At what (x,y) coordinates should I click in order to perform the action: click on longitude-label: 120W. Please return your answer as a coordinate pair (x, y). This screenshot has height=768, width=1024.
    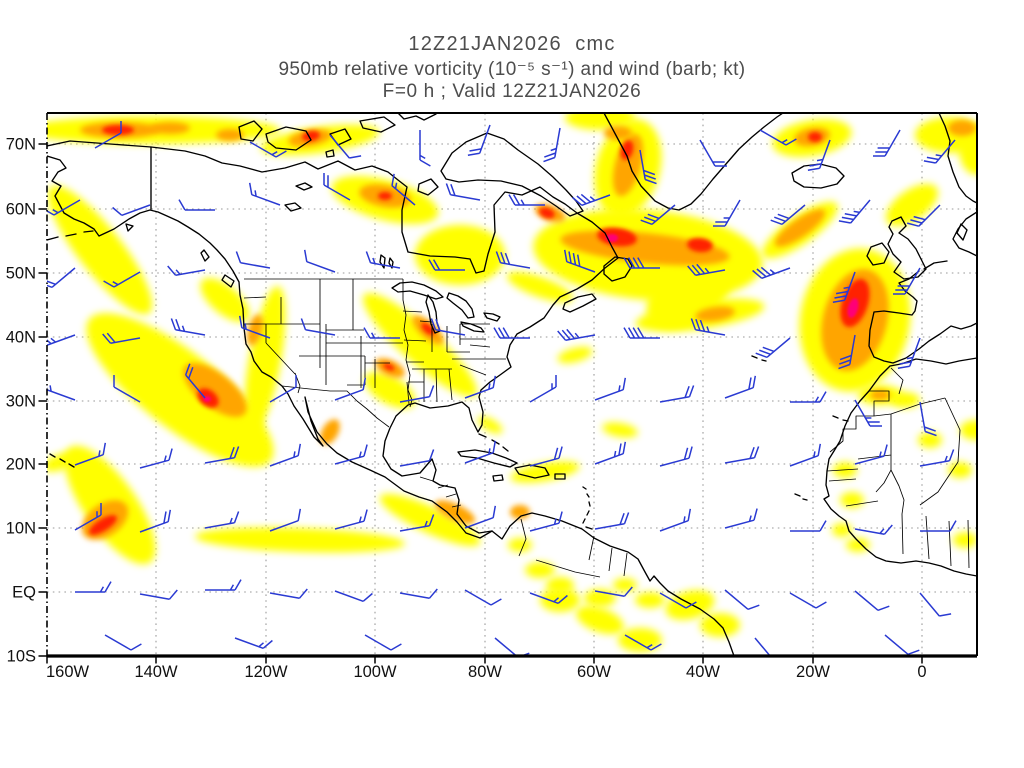
    Looking at the image, I should click on (266, 672).